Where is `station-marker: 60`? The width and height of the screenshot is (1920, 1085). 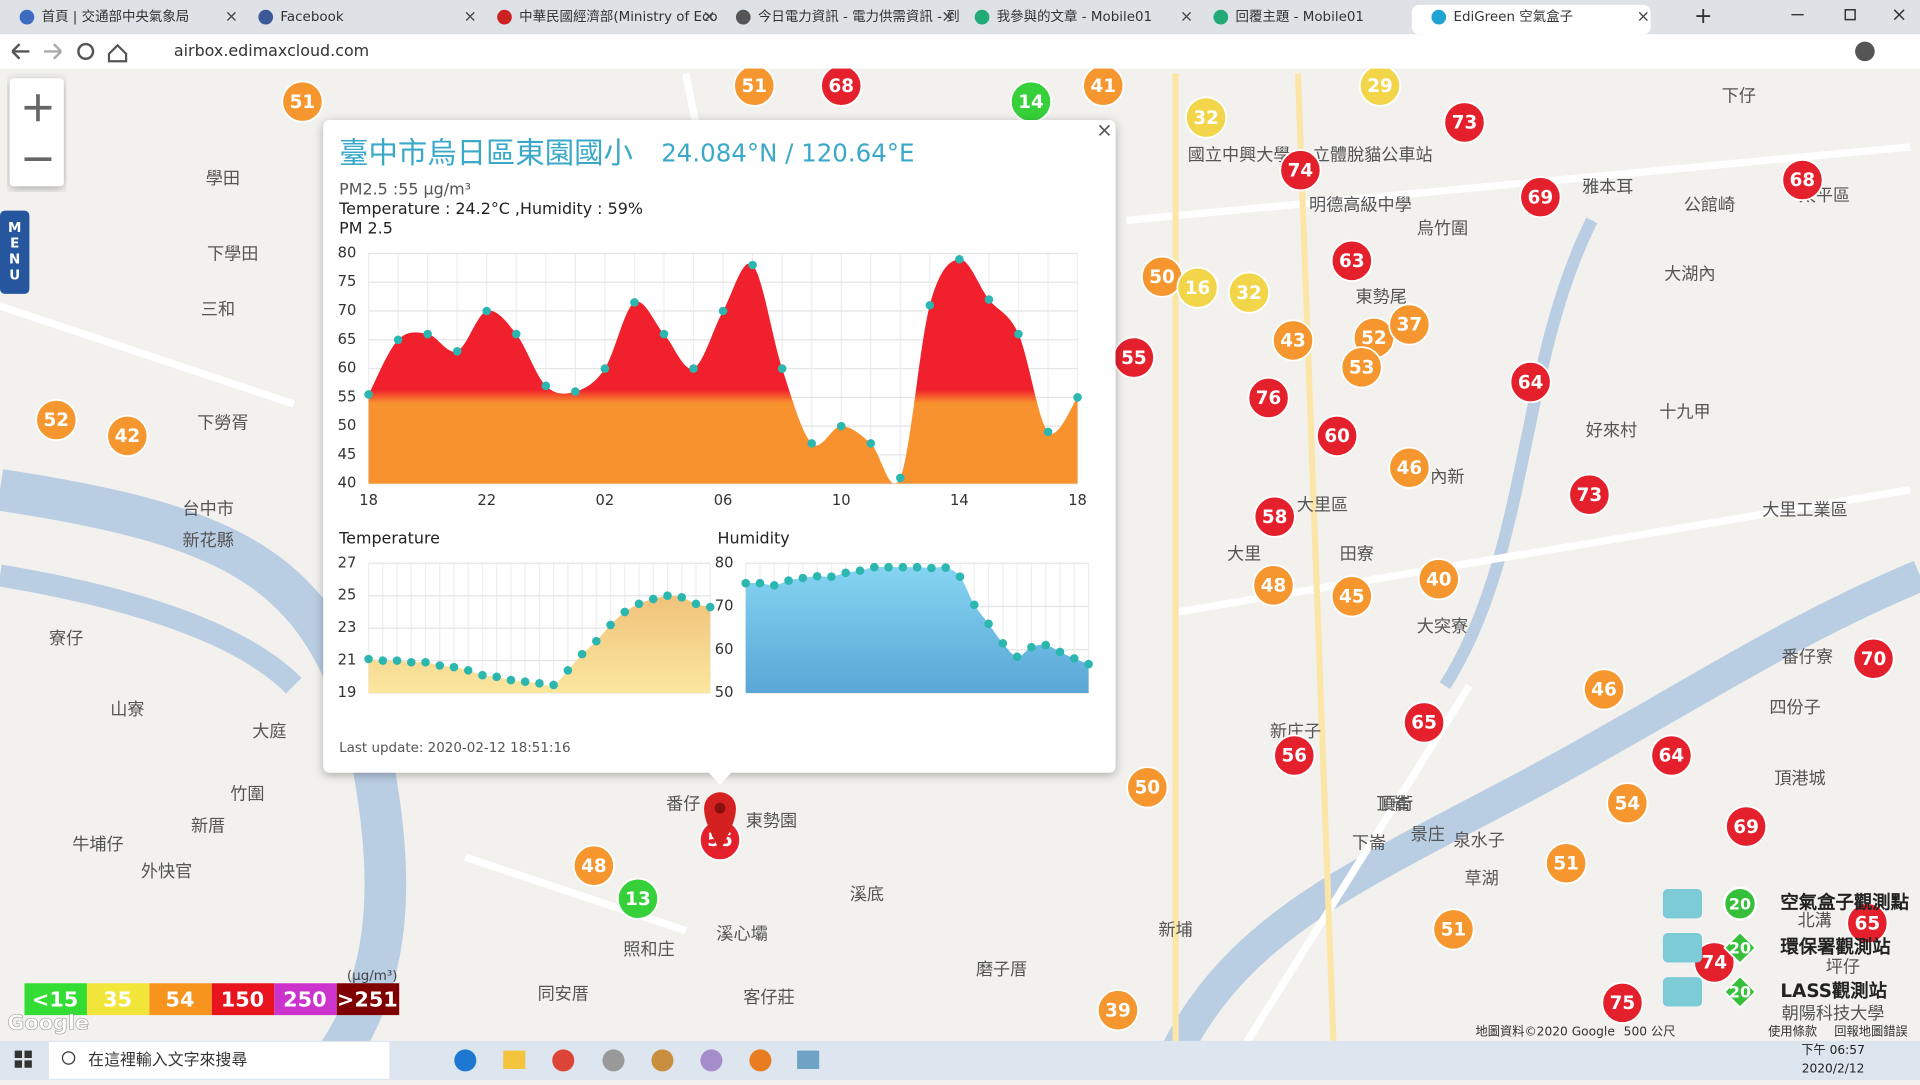
station-marker: 60 is located at coordinates (1337, 436).